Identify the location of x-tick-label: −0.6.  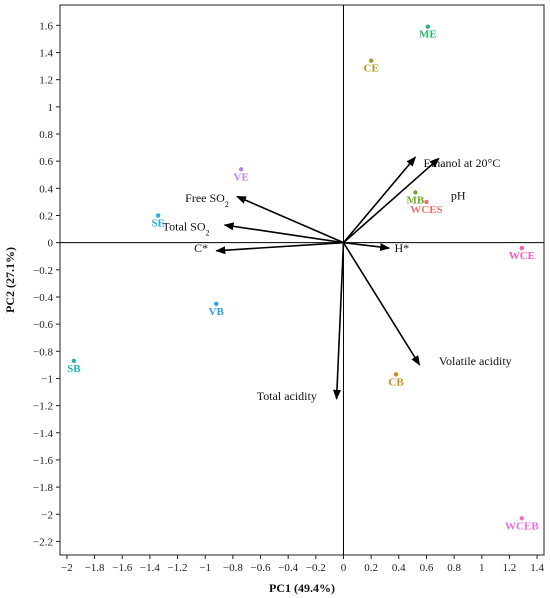
(261, 568).